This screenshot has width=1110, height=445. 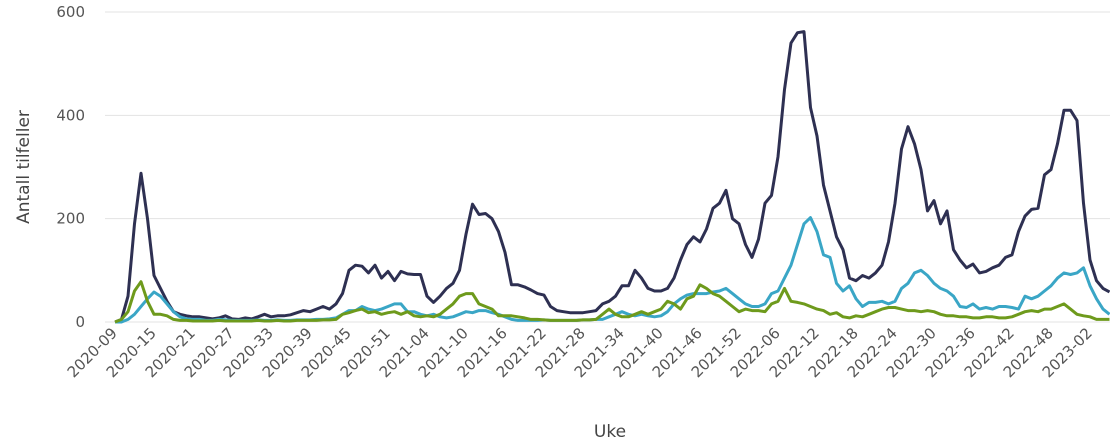 What do you see at coordinates (24, 167) in the screenshot?
I see `y-axis-title: Antall tilfeller` at bounding box center [24, 167].